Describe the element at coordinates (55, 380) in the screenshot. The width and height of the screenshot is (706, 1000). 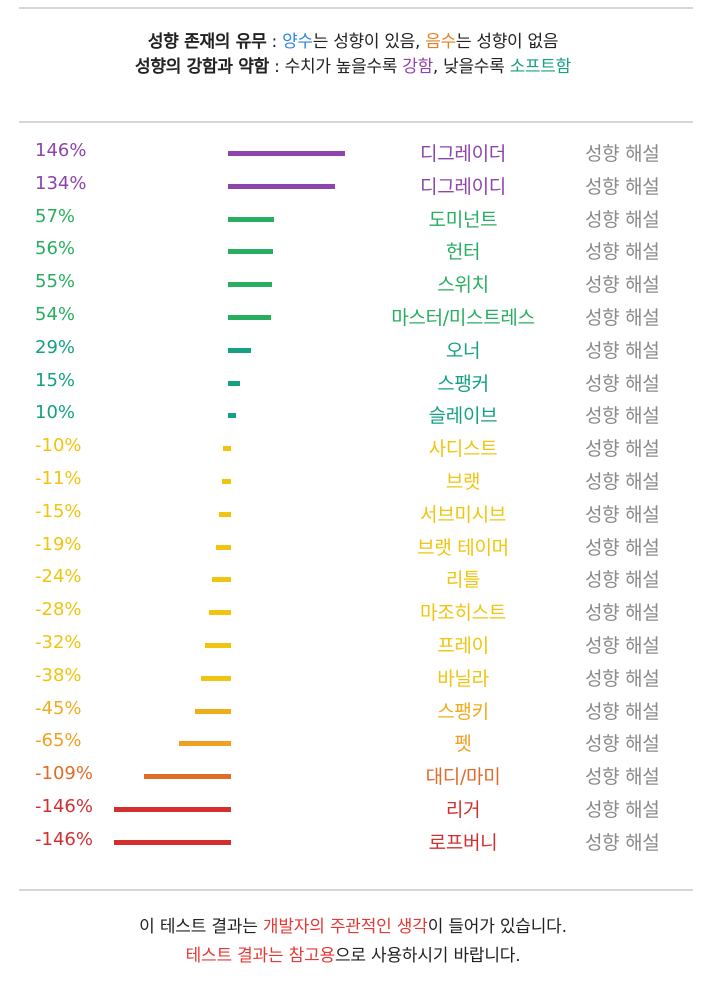
I see `row-percent: 15%` at that location.